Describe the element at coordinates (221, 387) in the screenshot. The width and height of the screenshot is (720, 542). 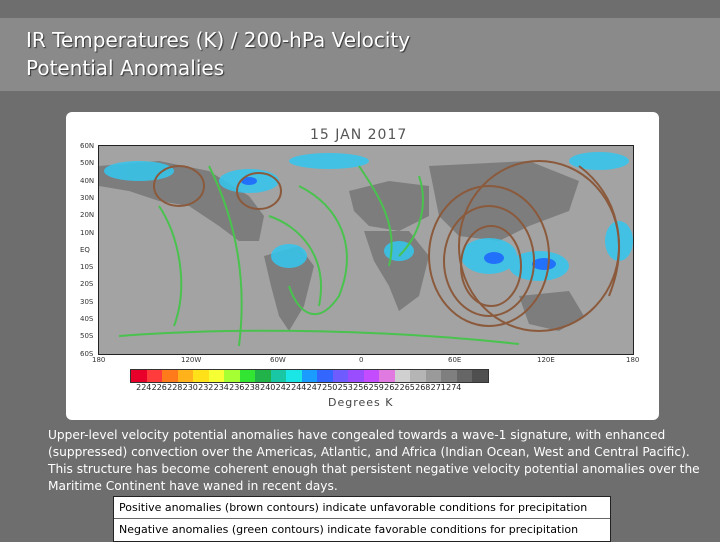
I see `colorbar-tick: 234` at that location.